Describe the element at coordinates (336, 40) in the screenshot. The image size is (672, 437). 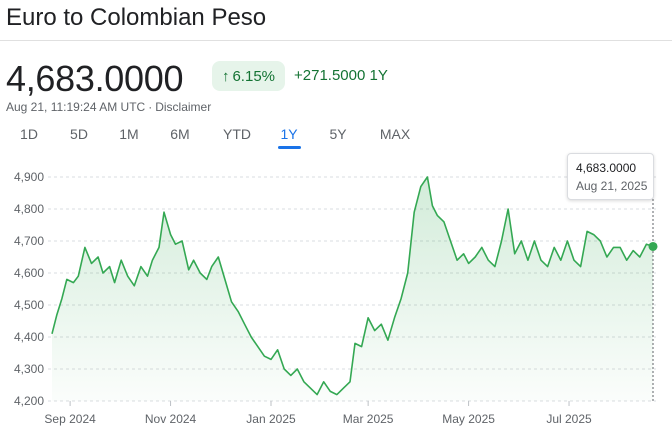
I see `header-divider` at that location.